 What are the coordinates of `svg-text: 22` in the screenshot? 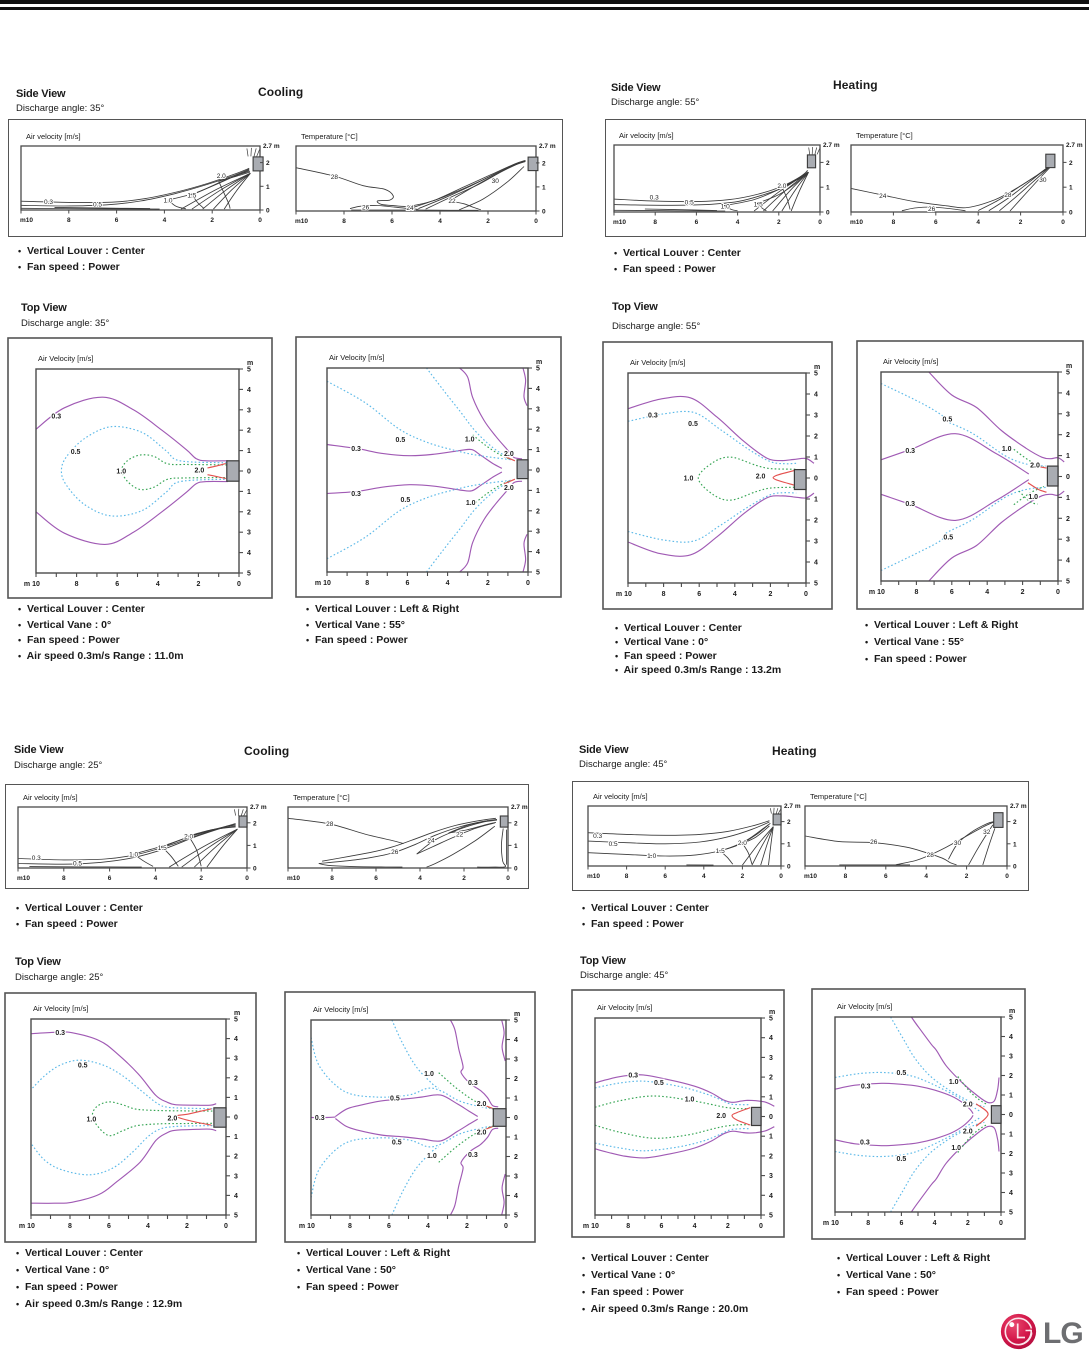 It's located at (460, 834).